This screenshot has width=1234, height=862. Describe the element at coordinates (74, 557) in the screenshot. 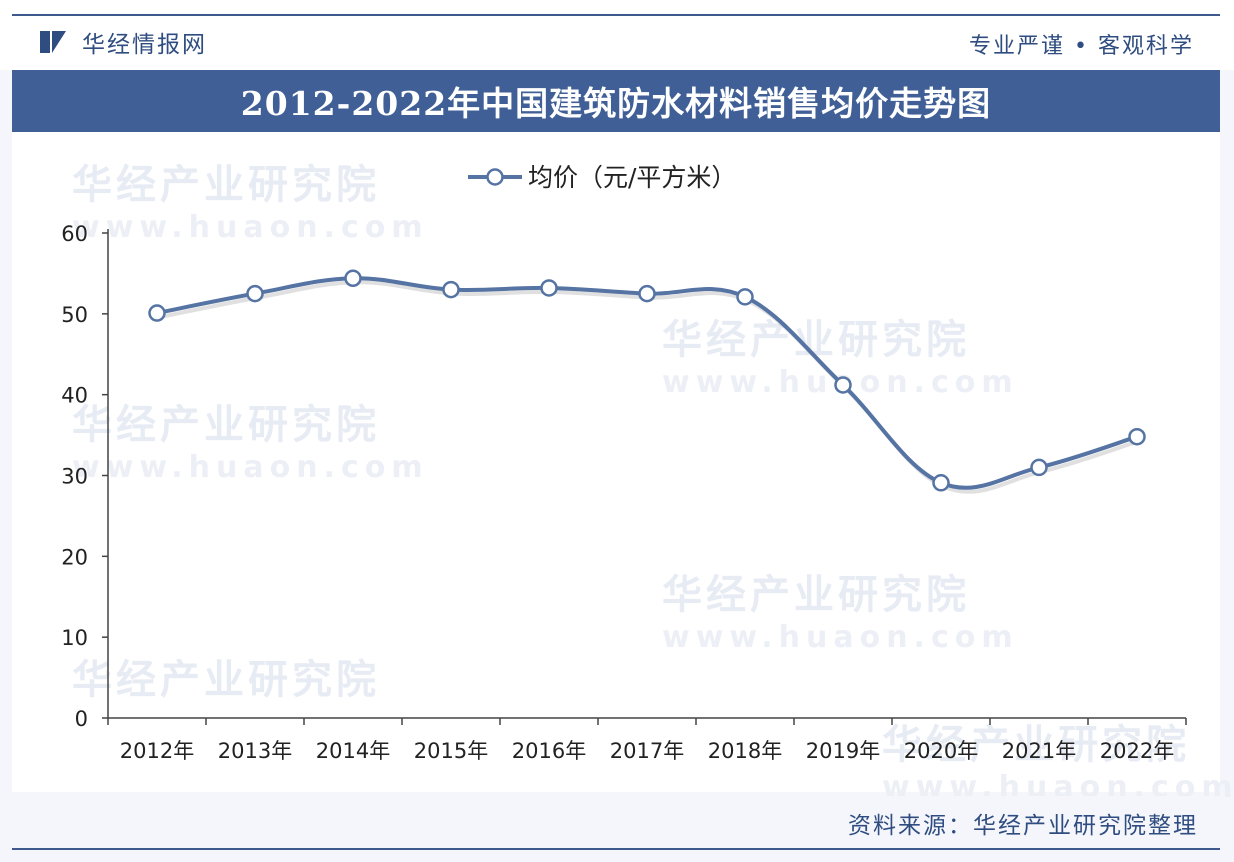

I see `y-tick-label: 20` at that location.